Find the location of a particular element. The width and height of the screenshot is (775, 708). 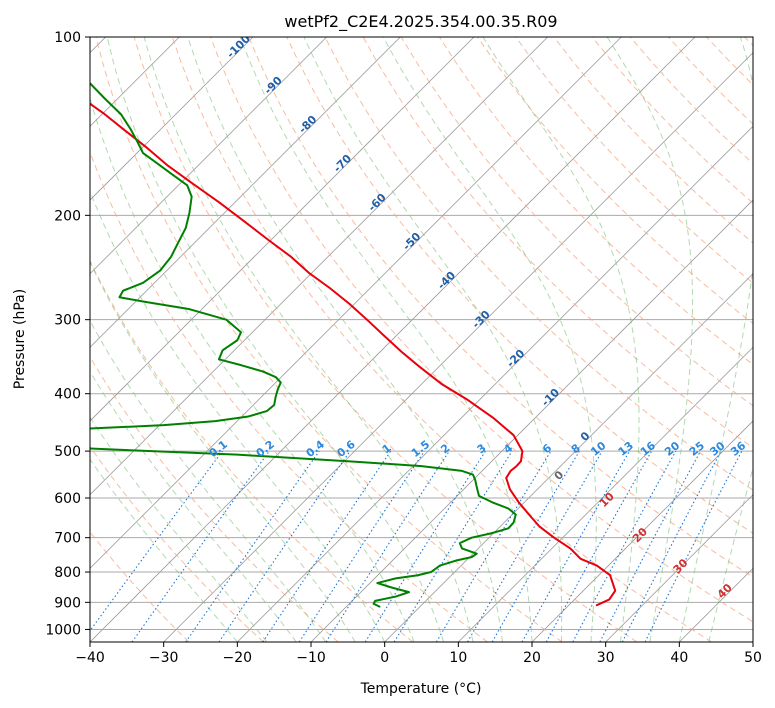

y-tick-label: 500 is located at coordinates (67, 452).